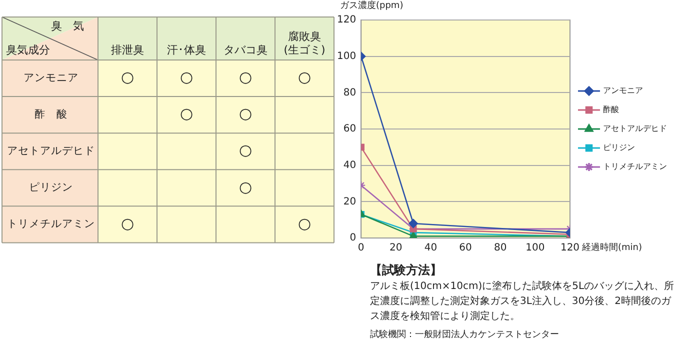 This screenshot has height=346, width=686. What do you see at coordinates (246, 49) in the screenshot?
I see `x-tick-label: タバコ臭` at bounding box center [246, 49].